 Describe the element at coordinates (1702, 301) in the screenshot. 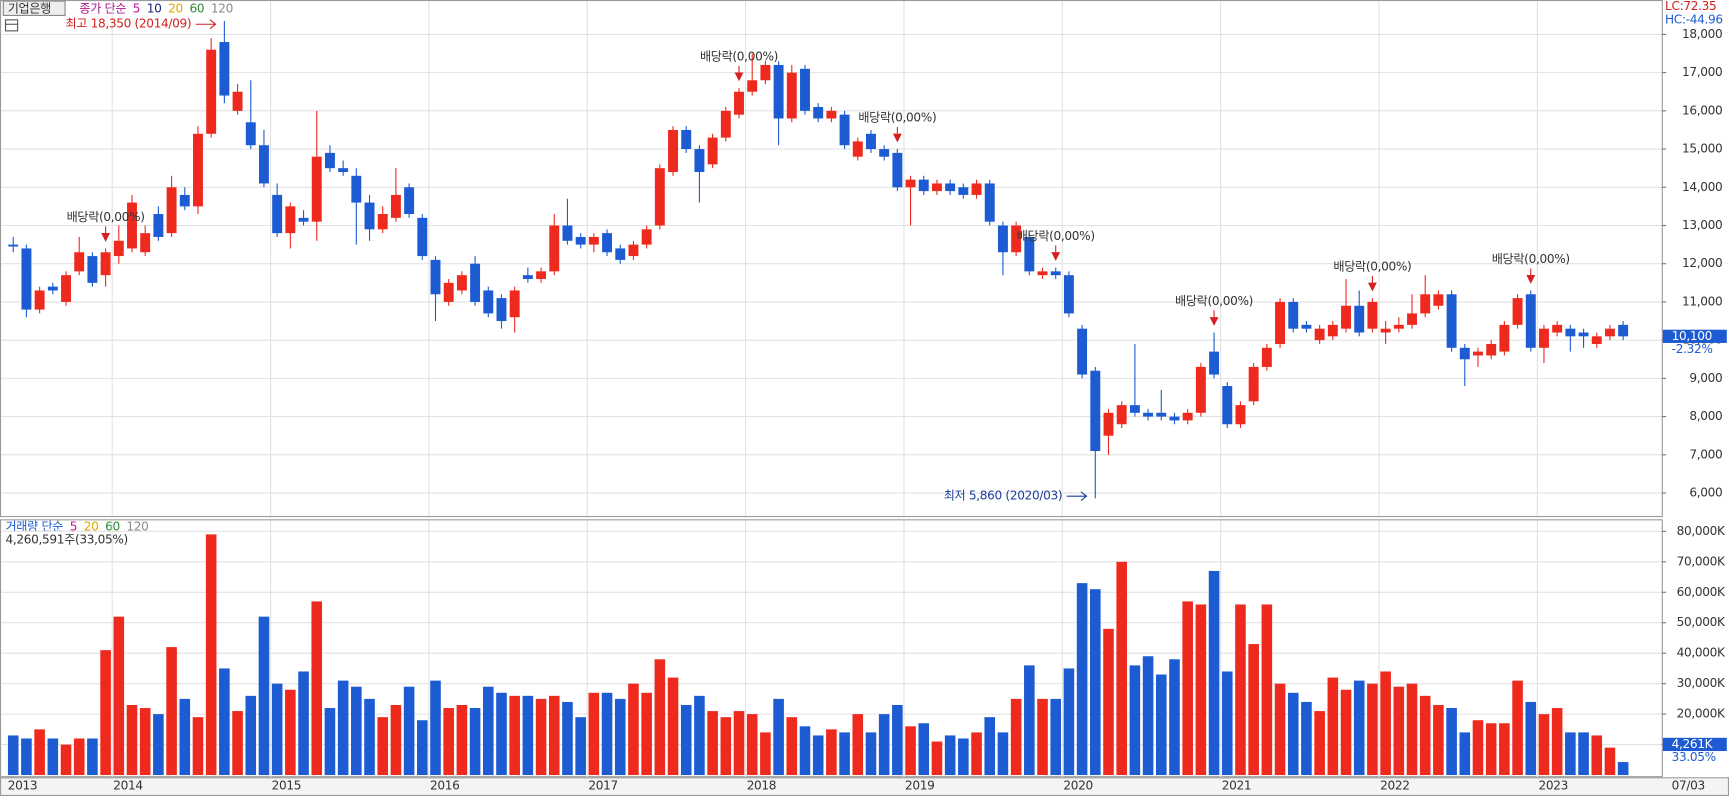

I see `y-tick-label: 11,000` at that location.